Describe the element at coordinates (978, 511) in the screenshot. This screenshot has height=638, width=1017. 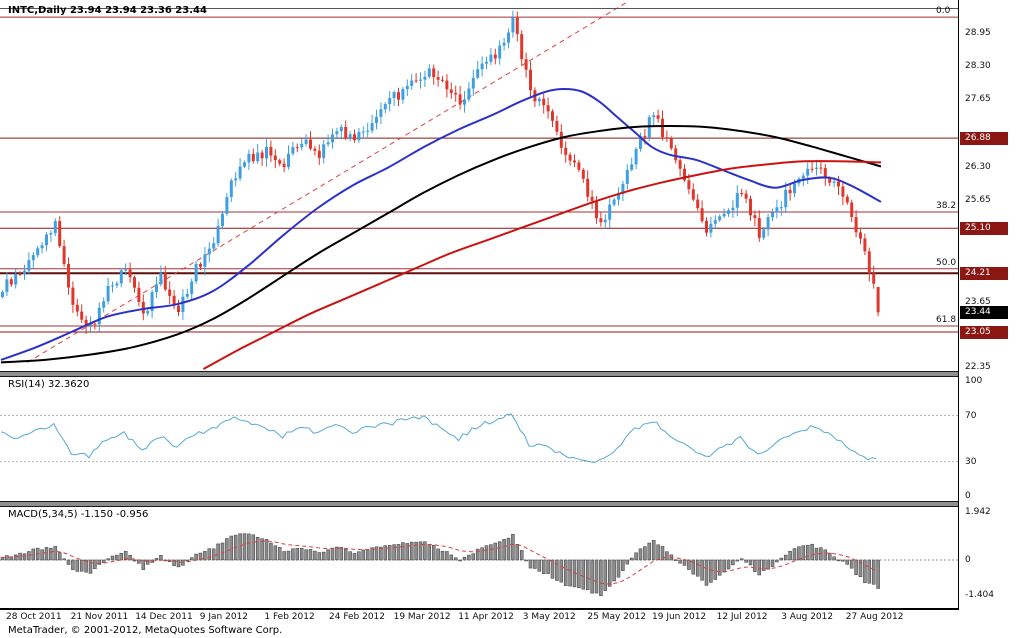
I see `macd-tick-label: 1.942` at that location.